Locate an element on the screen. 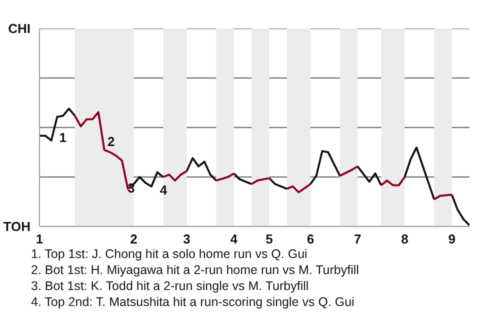 The height and width of the screenshot is (320, 480). ref-line-label: TOH is located at coordinates (17, 226).